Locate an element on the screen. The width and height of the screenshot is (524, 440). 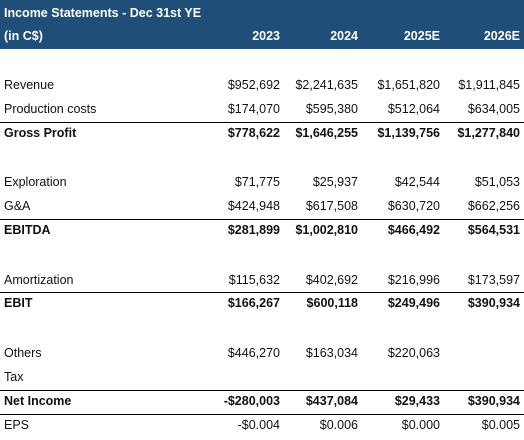
row-g-and-a: G&A $424,948 $617,508 $630,720 $662,256 is located at coordinates (262, 206).